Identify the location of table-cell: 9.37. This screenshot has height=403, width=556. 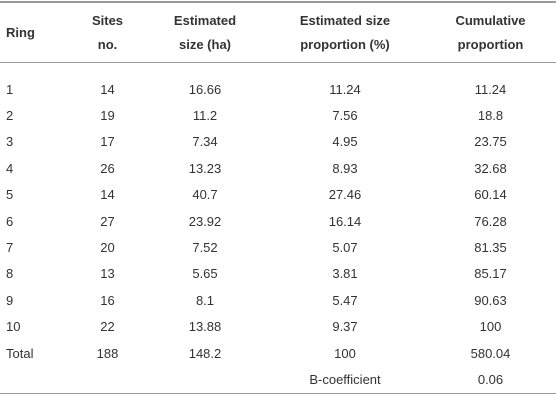
(345, 327).